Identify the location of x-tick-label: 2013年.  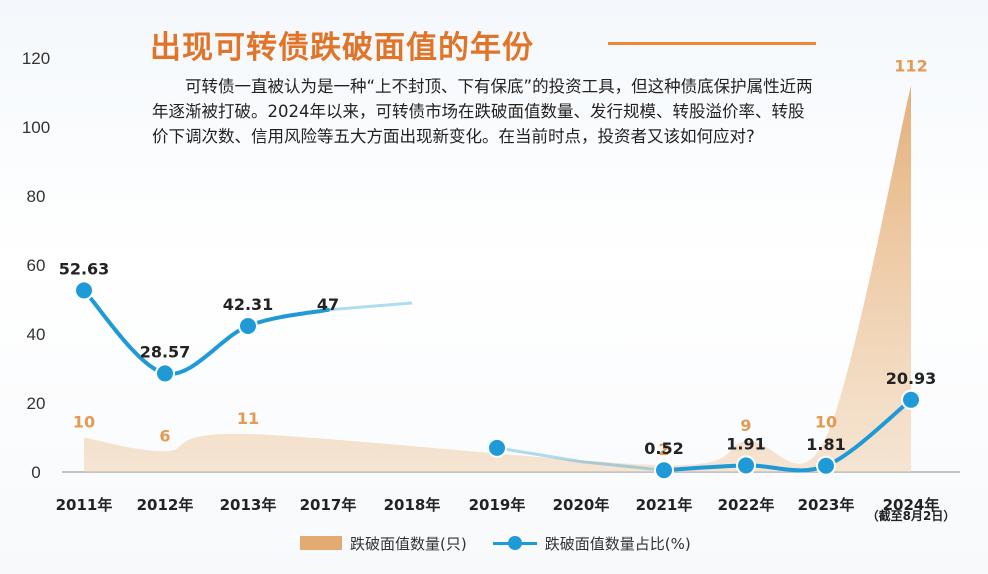
(248, 505).